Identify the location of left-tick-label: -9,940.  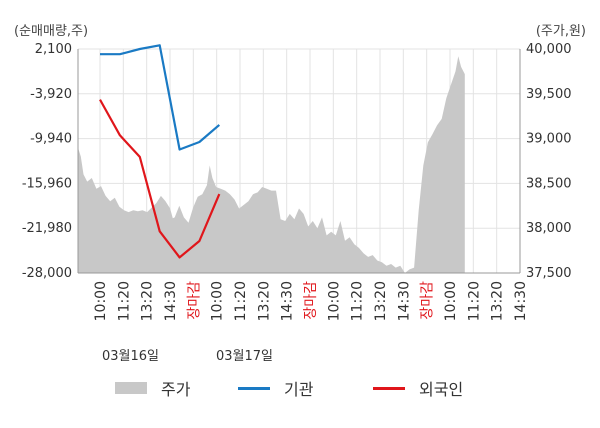
(51, 139).